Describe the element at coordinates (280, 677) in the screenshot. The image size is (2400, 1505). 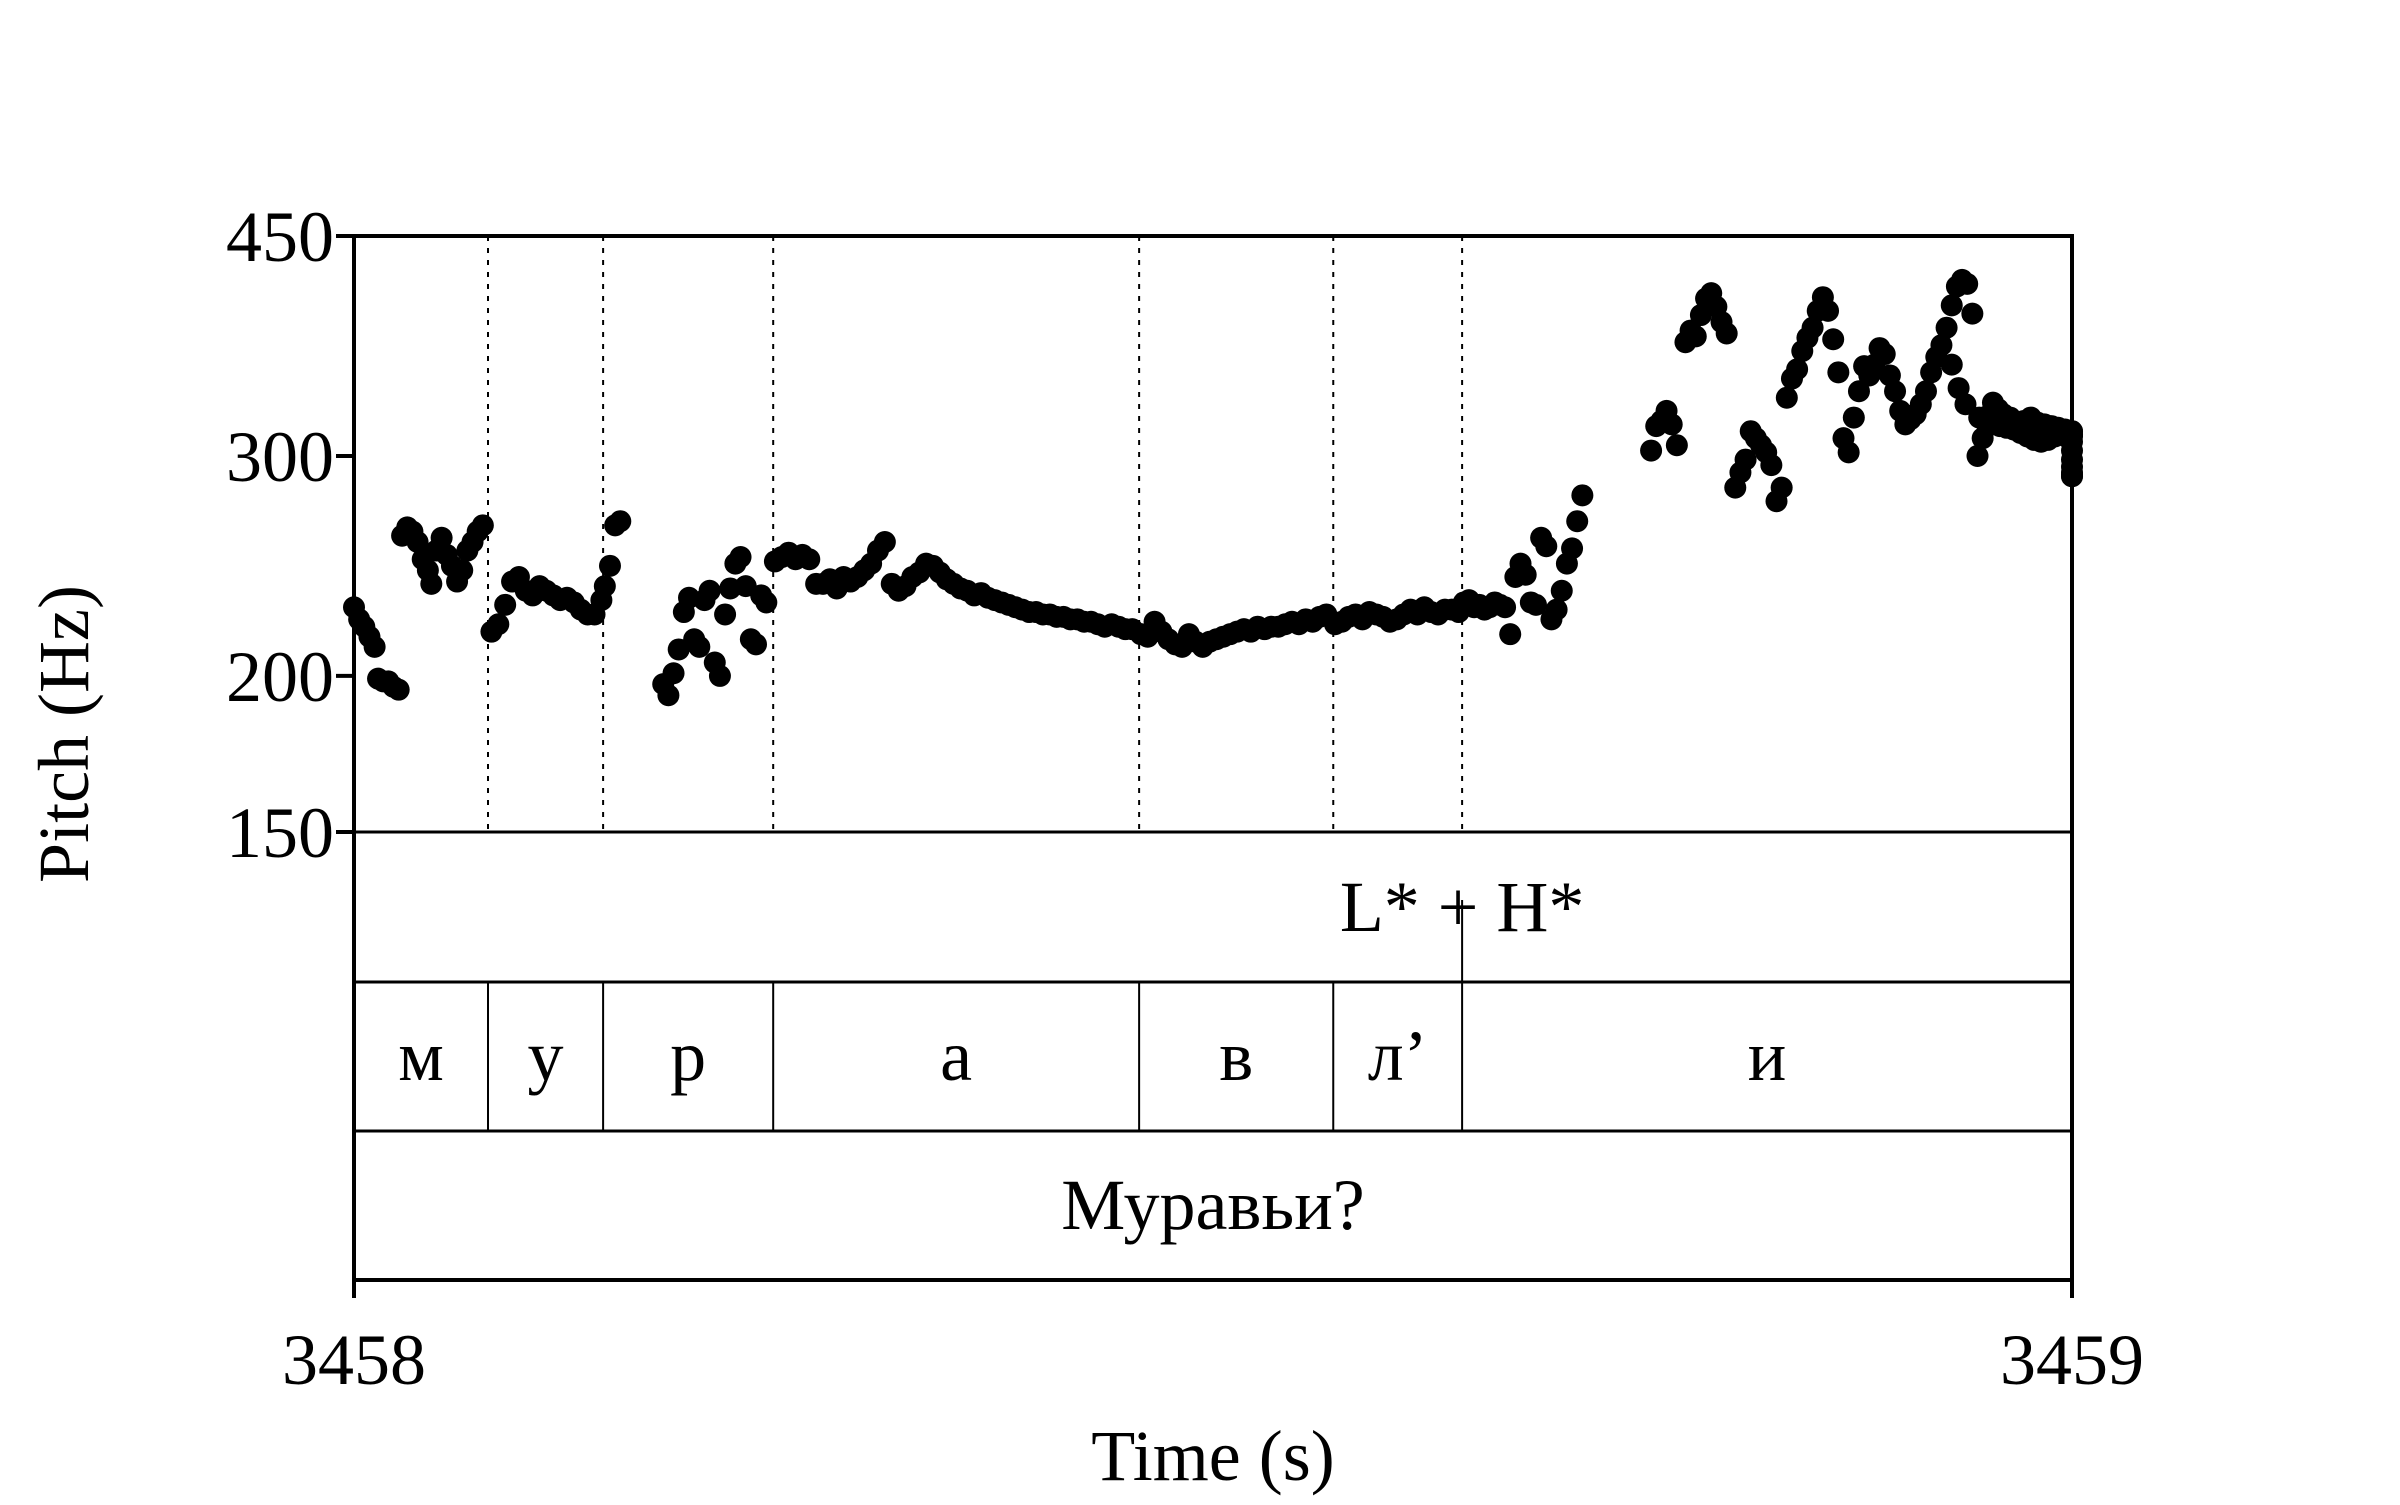
I see `y-tick-label-200: 200` at that location.